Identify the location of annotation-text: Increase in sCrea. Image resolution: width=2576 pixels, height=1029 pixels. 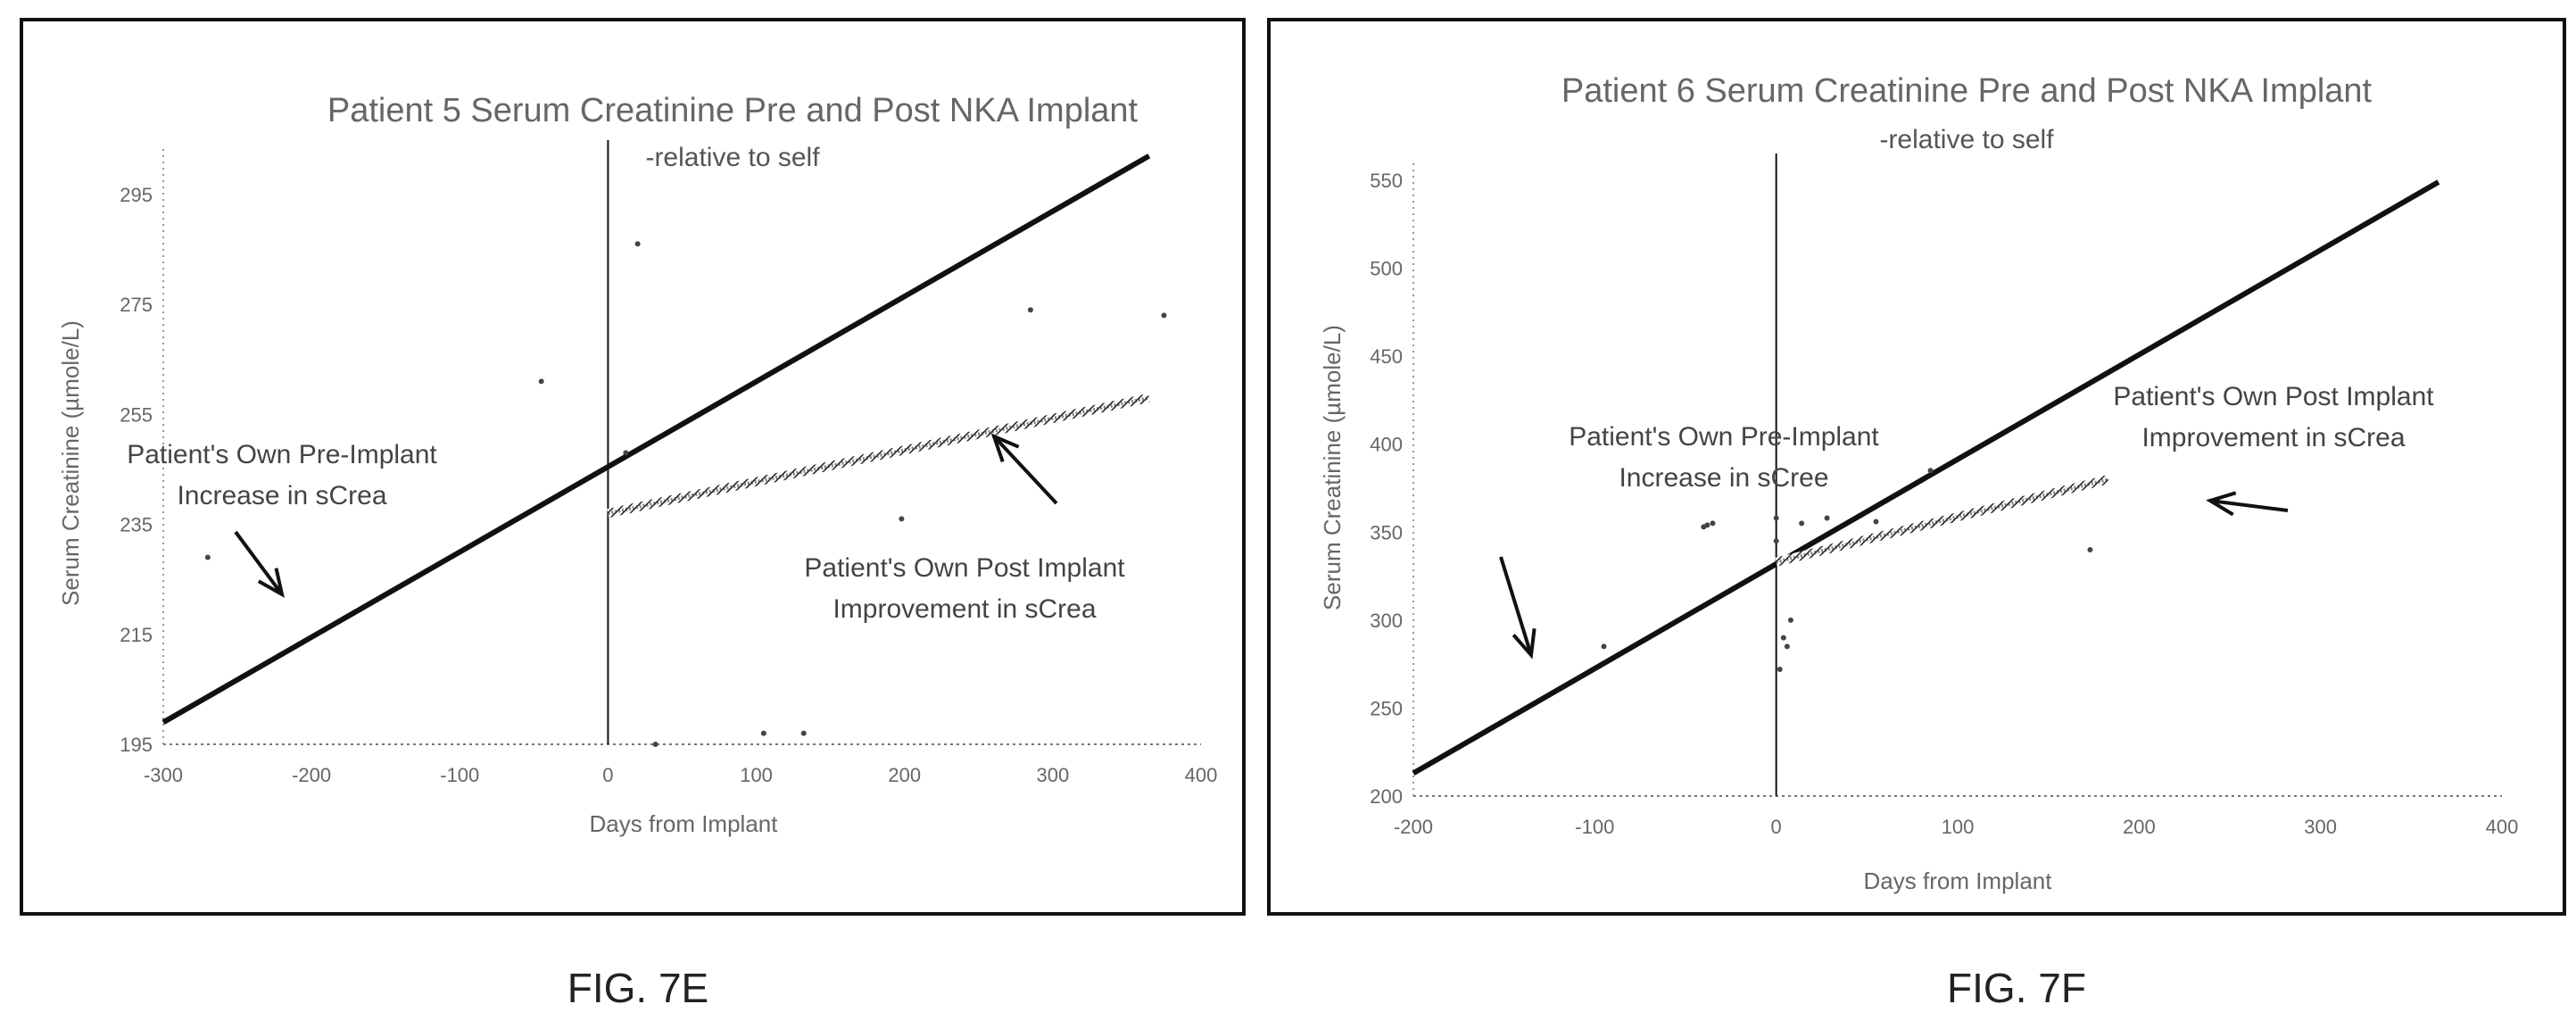
(281, 495).